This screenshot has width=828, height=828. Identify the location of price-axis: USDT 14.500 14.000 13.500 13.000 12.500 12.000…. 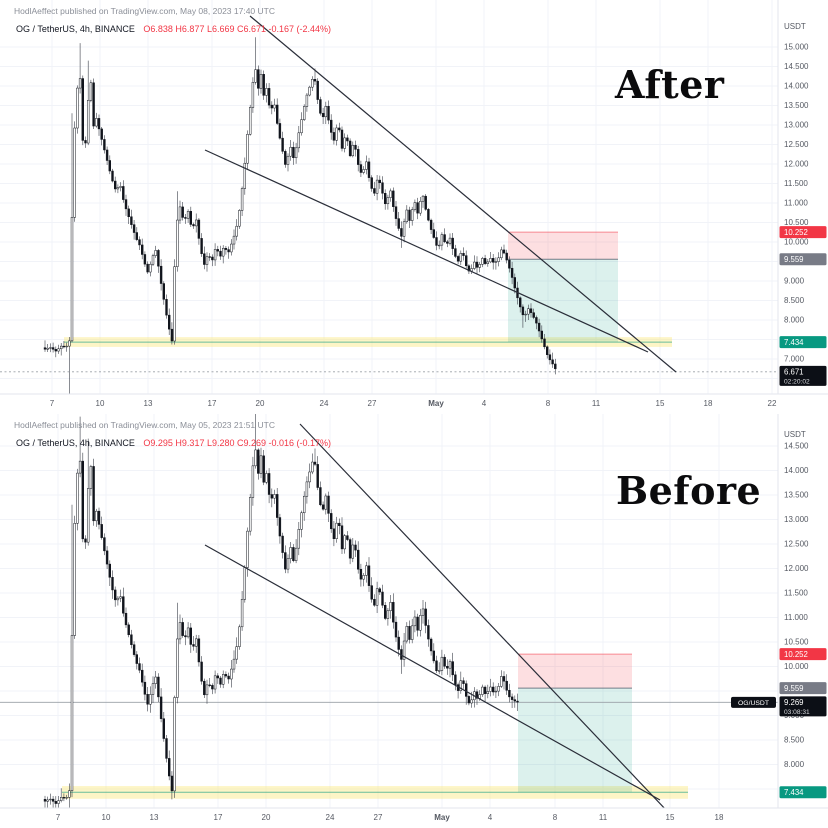
(779, 614).